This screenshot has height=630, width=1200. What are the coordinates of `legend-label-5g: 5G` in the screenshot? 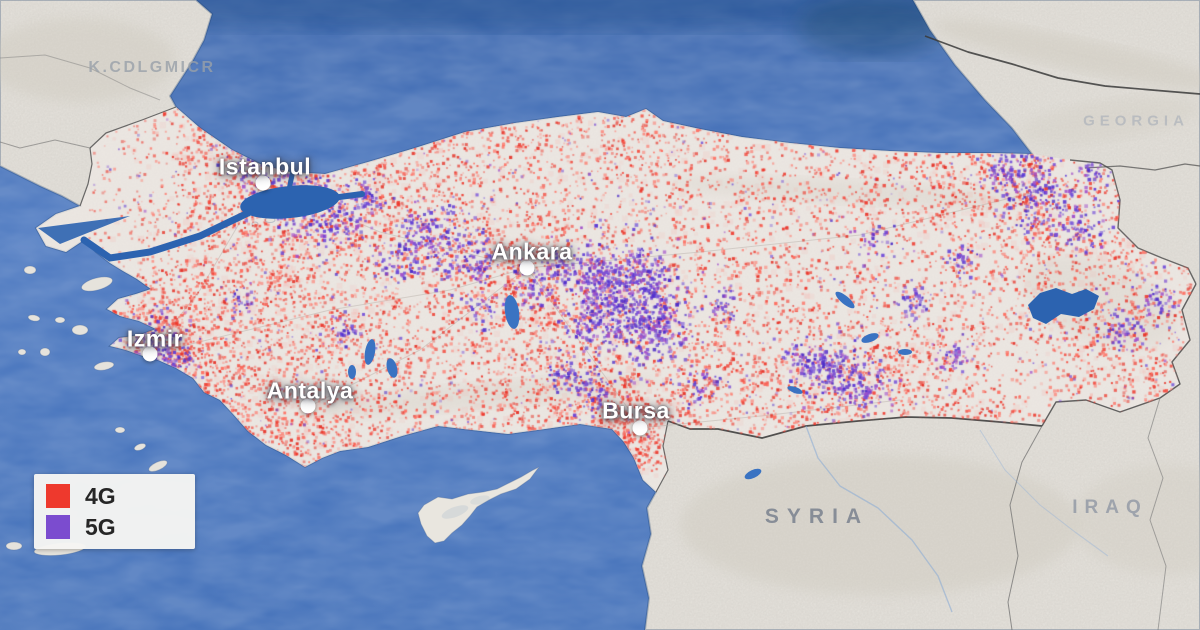 It's located at (100, 526).